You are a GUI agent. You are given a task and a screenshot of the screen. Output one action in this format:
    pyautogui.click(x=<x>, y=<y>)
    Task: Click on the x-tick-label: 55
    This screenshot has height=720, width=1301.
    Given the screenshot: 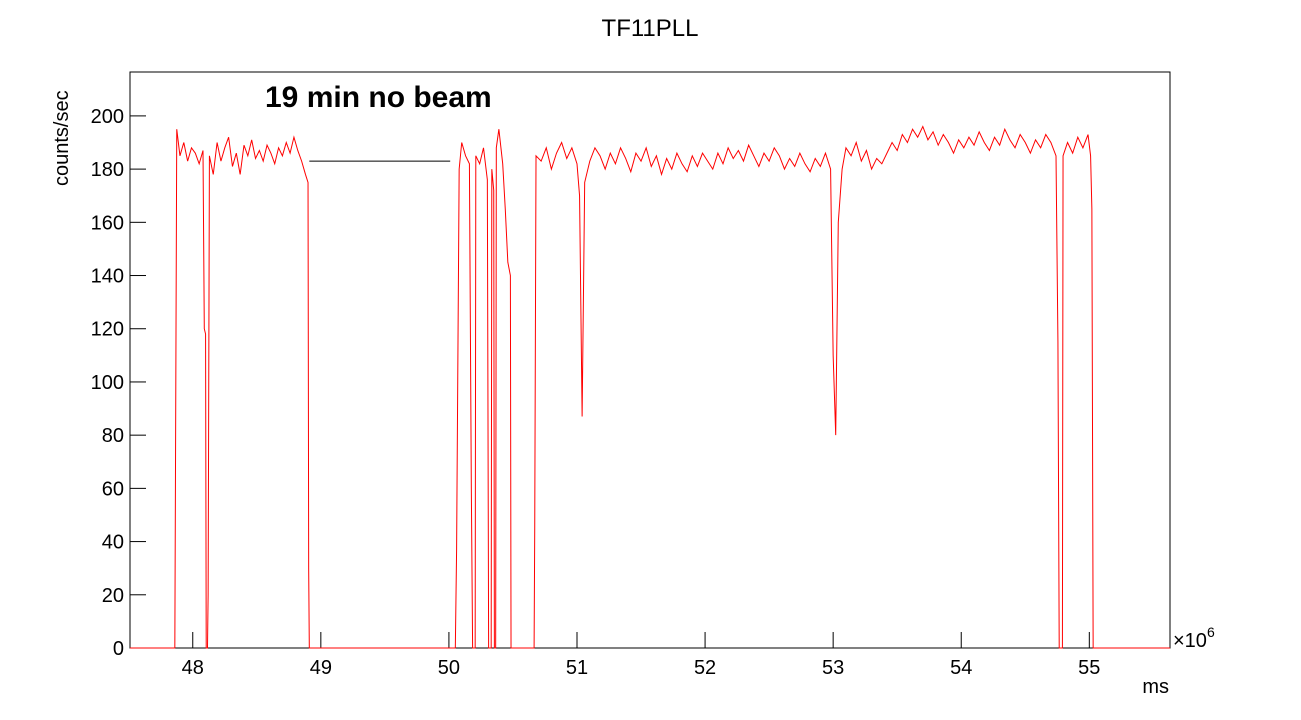 What is the action you would take?
    pyautogui.click(x=1089, y=668)
    